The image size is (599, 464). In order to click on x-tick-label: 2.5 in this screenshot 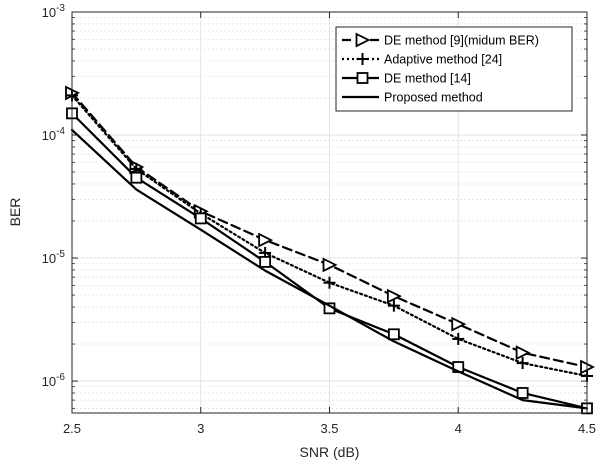, I will do `click(72, 428)`.